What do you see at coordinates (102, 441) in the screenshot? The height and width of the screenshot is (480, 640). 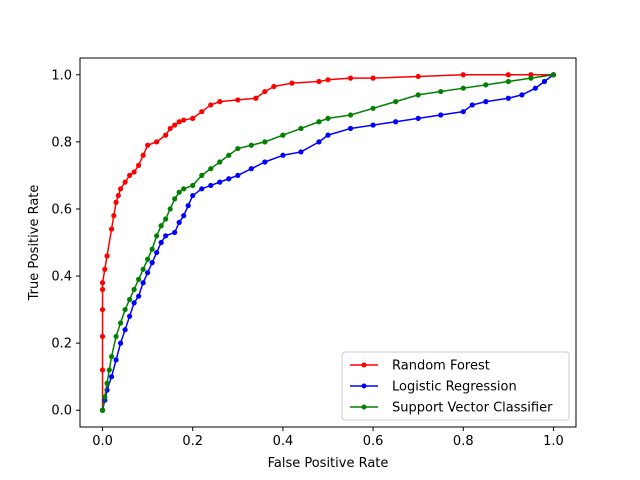 I see `x-tick-label: 0.0` at bounding box center [102, 441].